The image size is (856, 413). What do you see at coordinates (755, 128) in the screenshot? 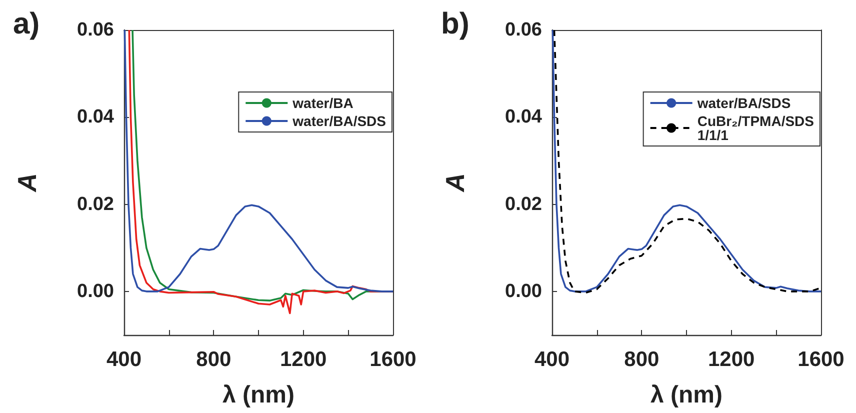
I see `legend-label: CuBr₂/TPMA/SDS 1/1/1` at bounding box center [755, 128].